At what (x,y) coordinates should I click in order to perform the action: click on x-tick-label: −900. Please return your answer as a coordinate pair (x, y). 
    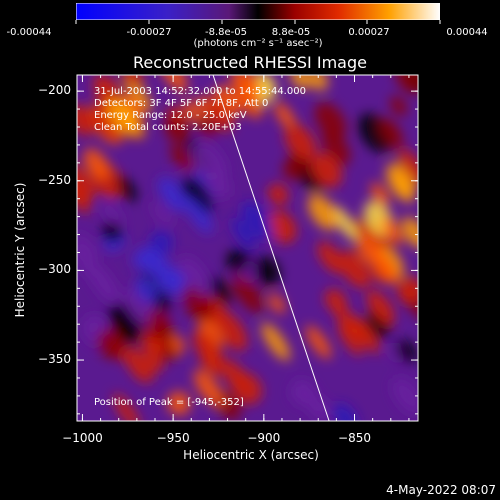
    Looking at the image, I should click on (264, 438).